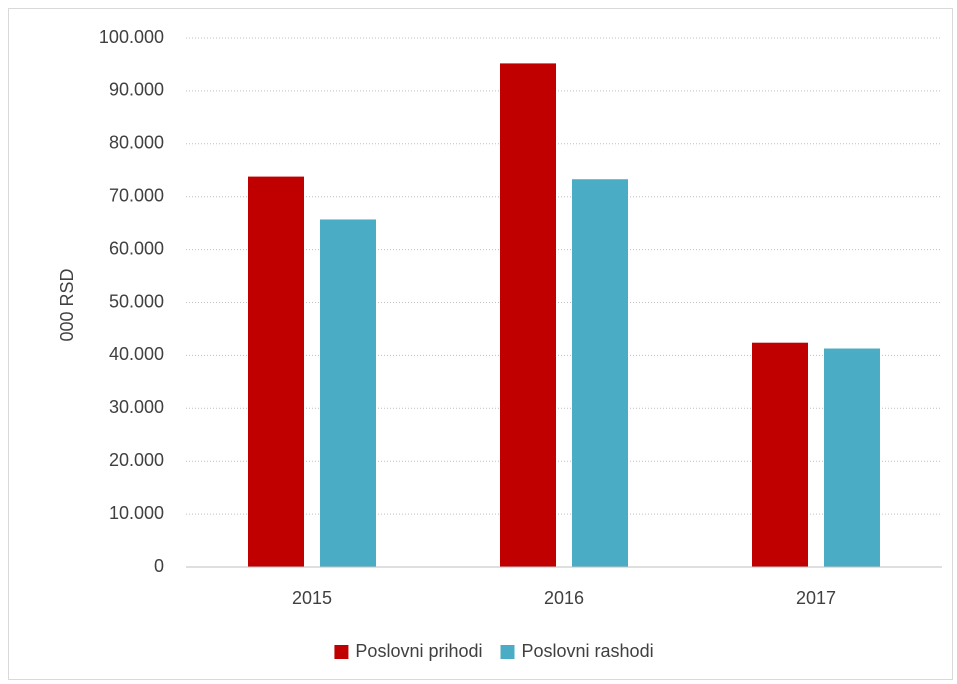  What do you see at coordinates (136, 460) in the screenshot?
I see `y-tick-label: 20.000` at bounding box center [136, 460].